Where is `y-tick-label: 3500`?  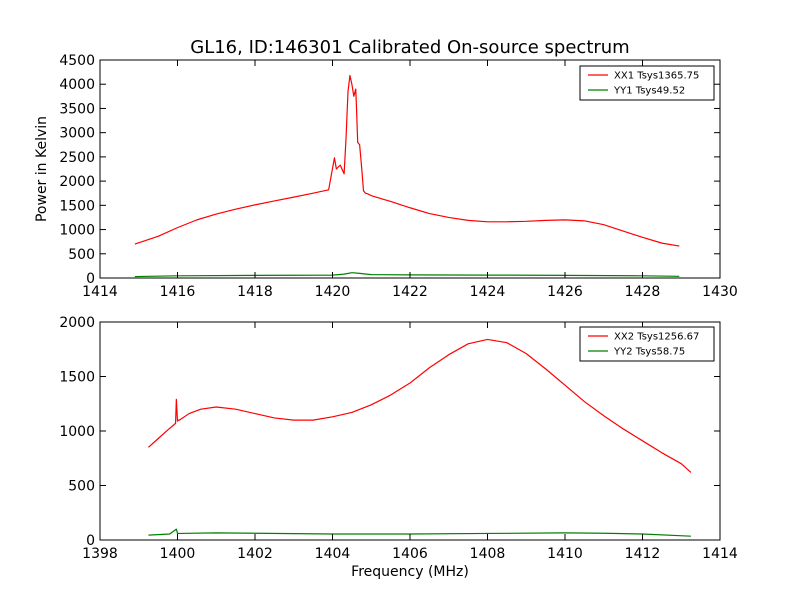 y-tick-label: 3500 is located at coordinates (77, 109).